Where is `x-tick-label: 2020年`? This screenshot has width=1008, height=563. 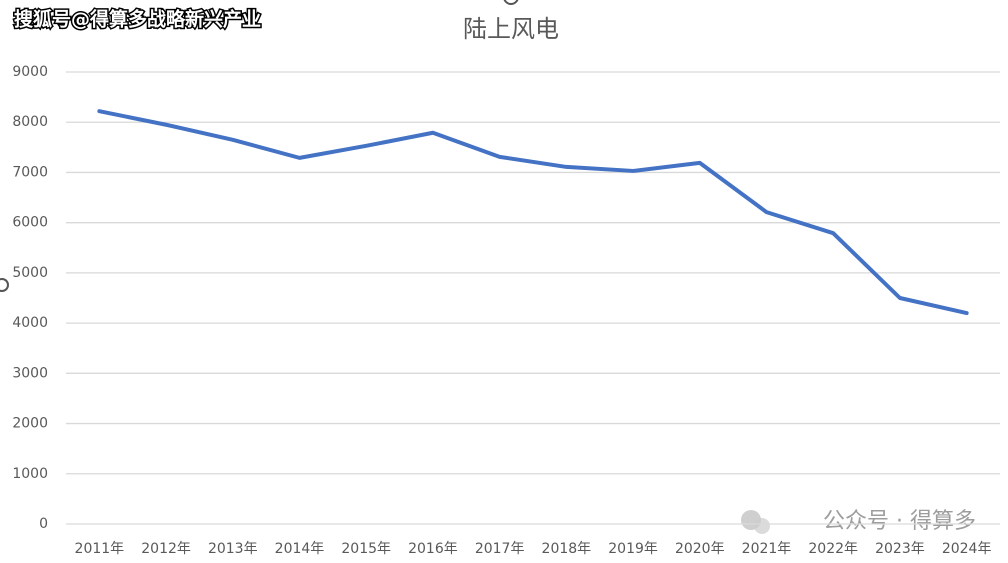 x-tick-label: 2020年 is located at coordinates (700, 549).